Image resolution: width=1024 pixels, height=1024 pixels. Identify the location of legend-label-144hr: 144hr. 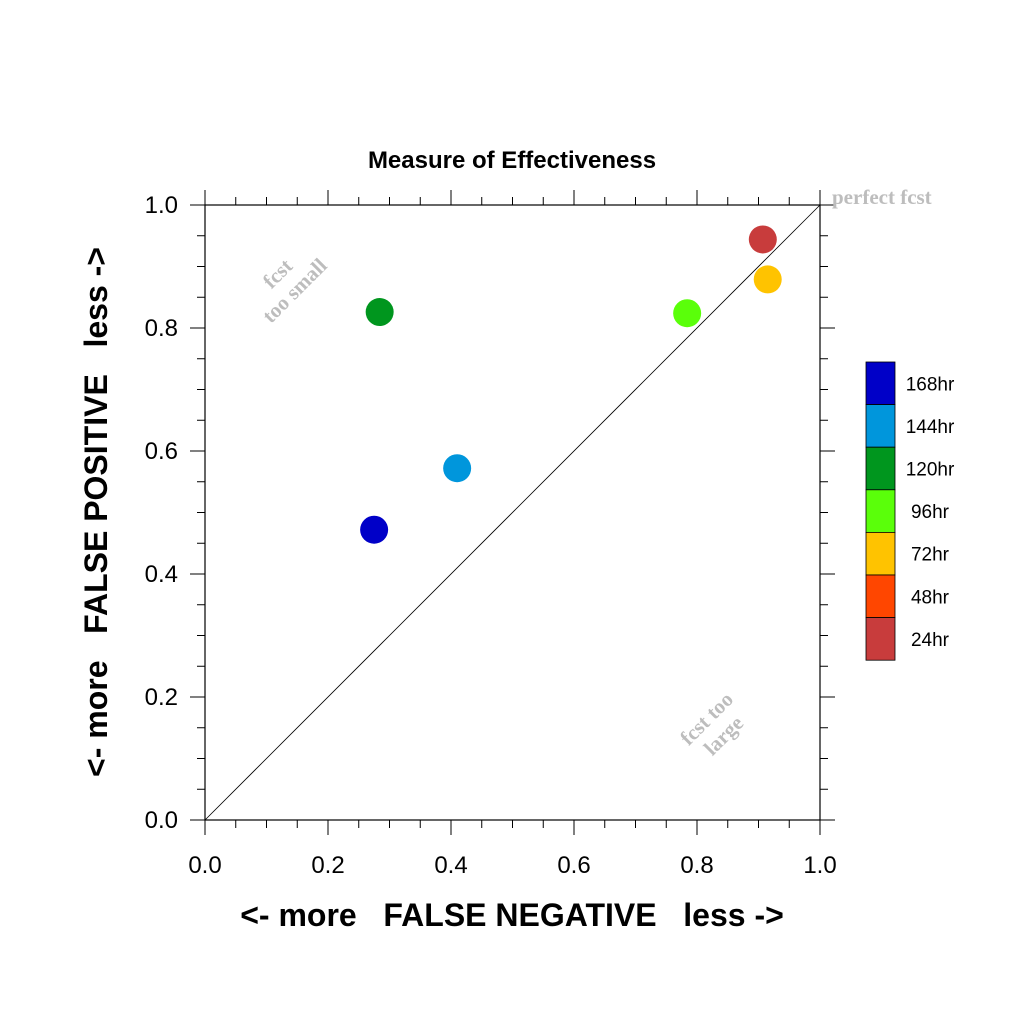
(930, 427).